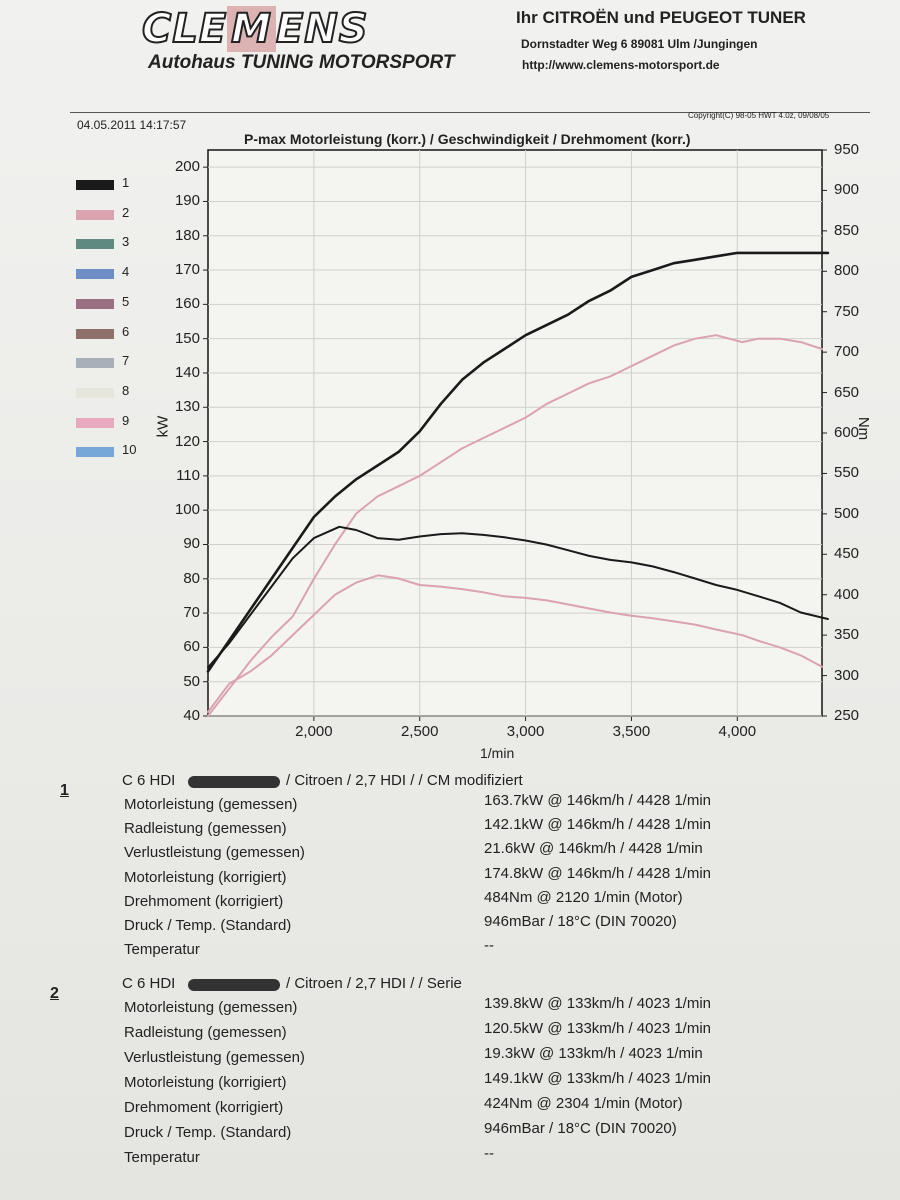 Image resolution: width=900 pixels, height=1200 pixels. Describe the element at coordinates (583, 1103) in the screenshot. I see `result-value: 424Nm @ 2304 1/min (Motor)` at that location.